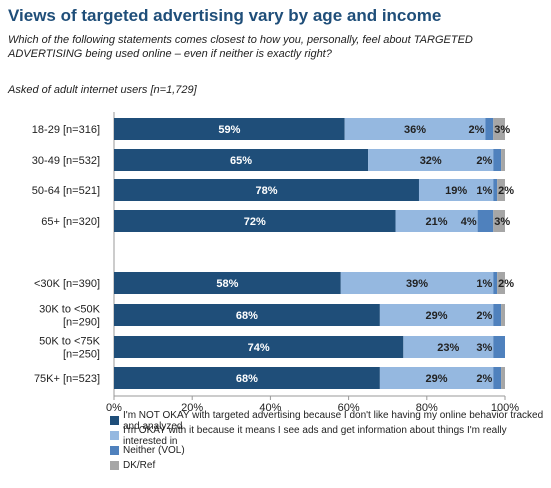 The image size is (551, 488). What do you see at coordinates (192, 408) in the screenshot?
I see `x-tick-label: 20%` at bounding box center [192, 408].